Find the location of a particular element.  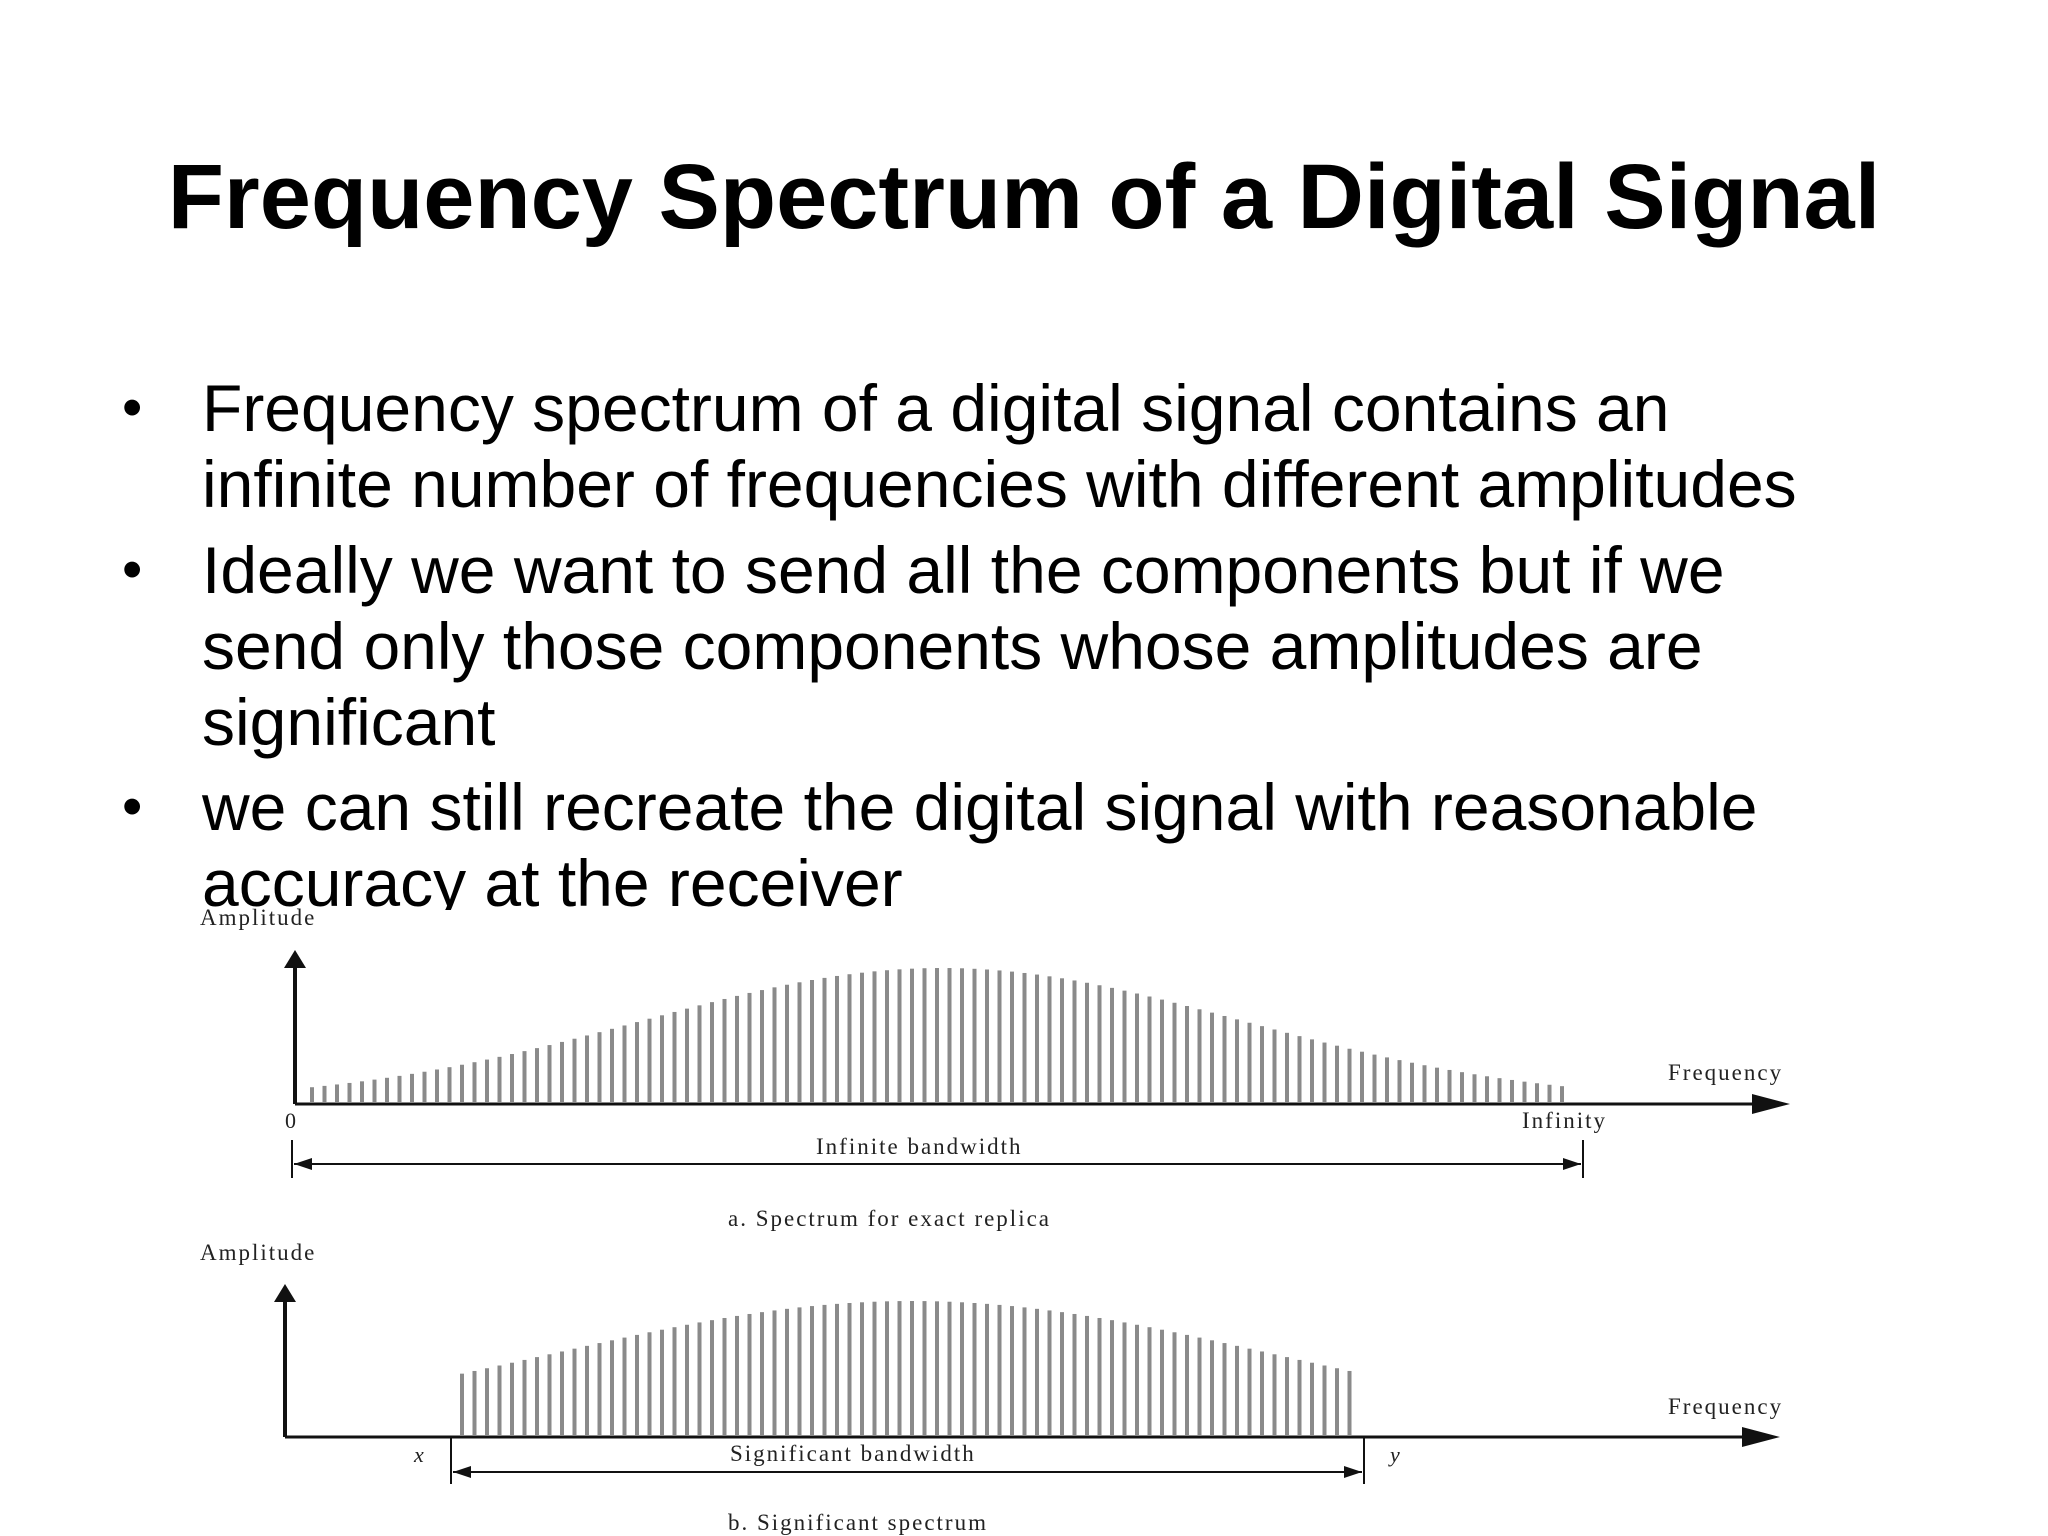

panel-b-y-arrow-icon is located at coordinates (285, 1293).